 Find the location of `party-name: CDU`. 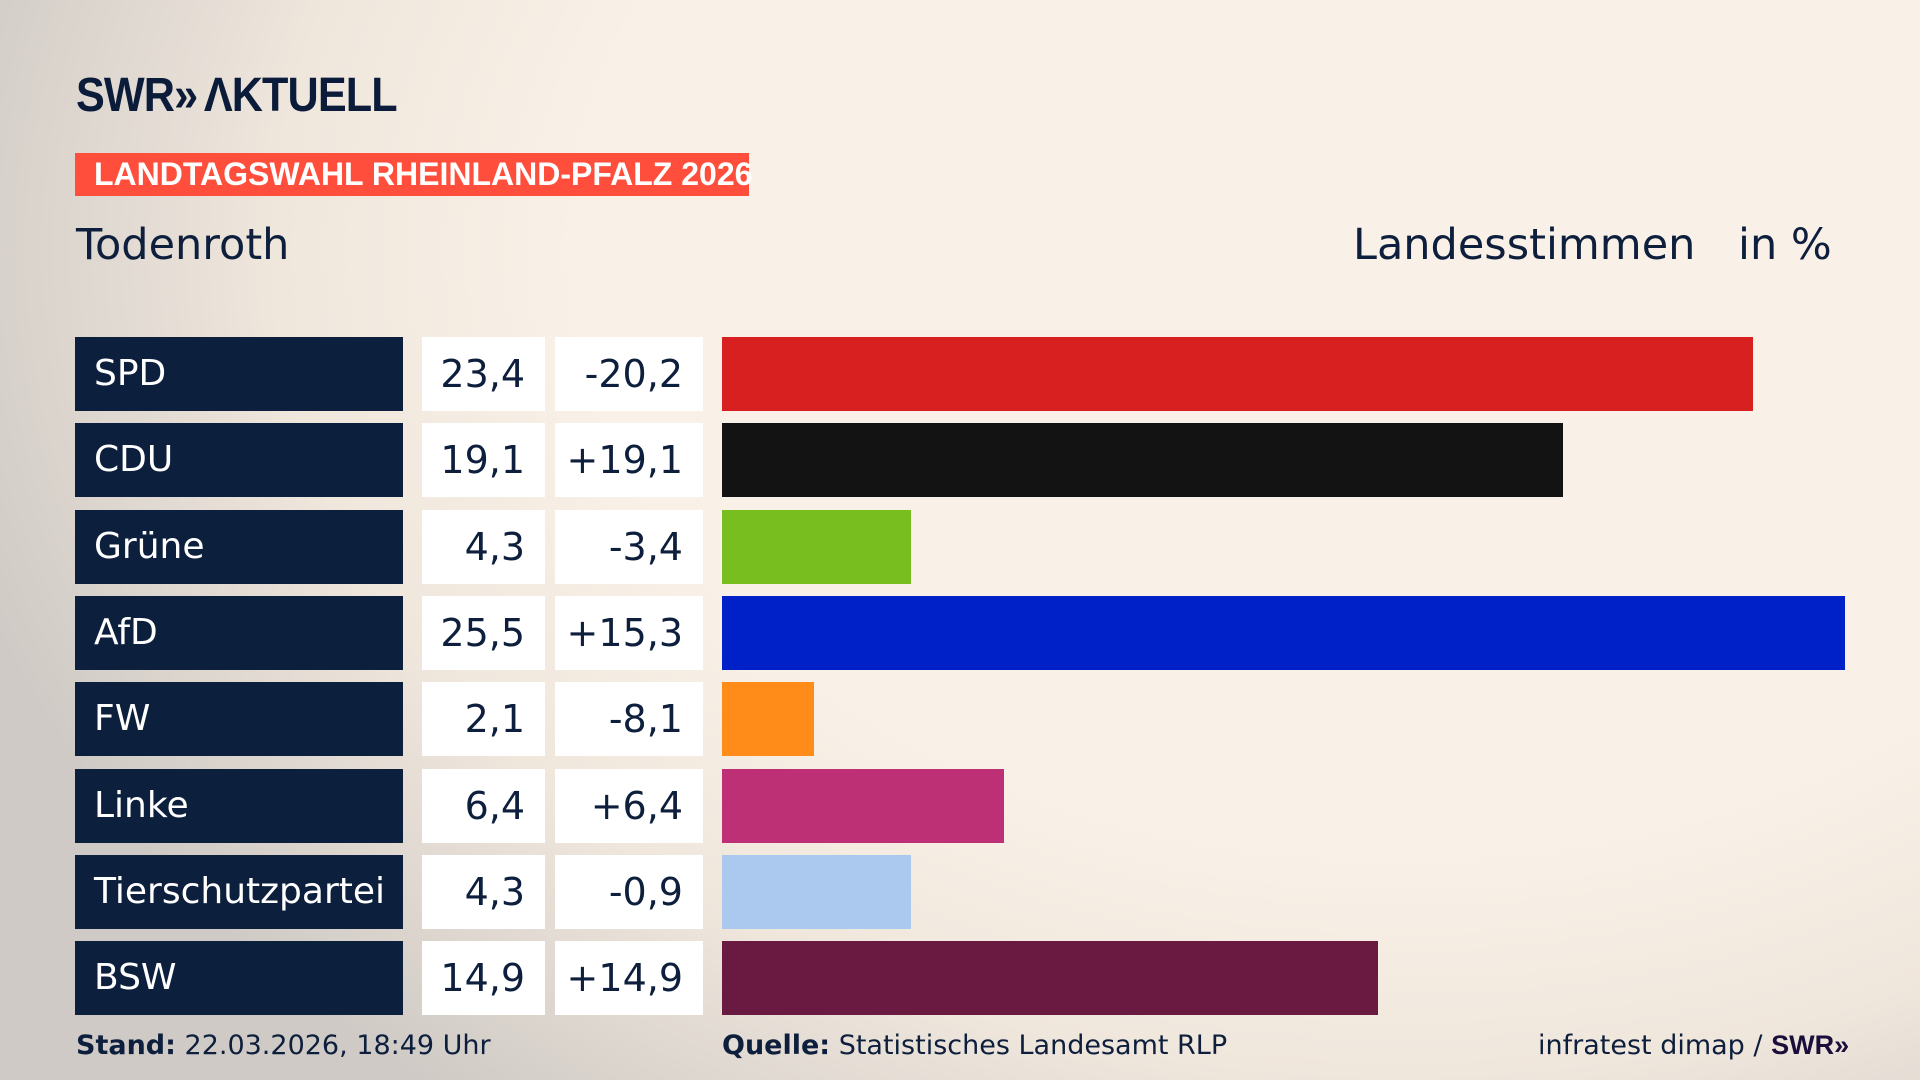

party-name: CDU is located at coordinates (239, 460).